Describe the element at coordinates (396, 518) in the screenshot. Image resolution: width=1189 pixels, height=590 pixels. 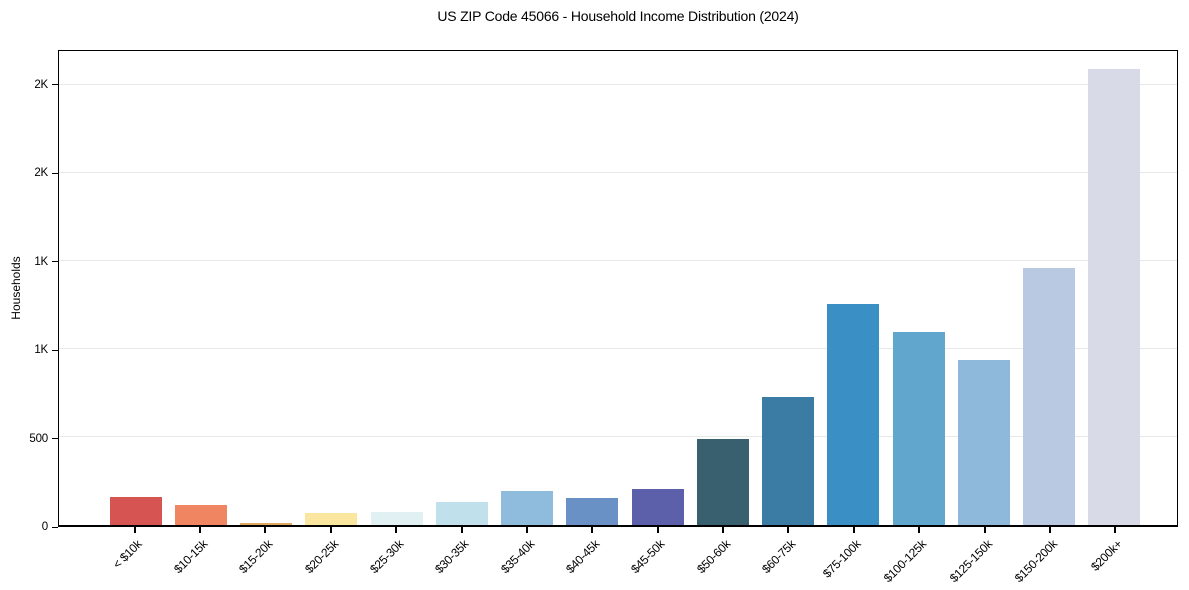
I see `bar-$25-30k` at that location.